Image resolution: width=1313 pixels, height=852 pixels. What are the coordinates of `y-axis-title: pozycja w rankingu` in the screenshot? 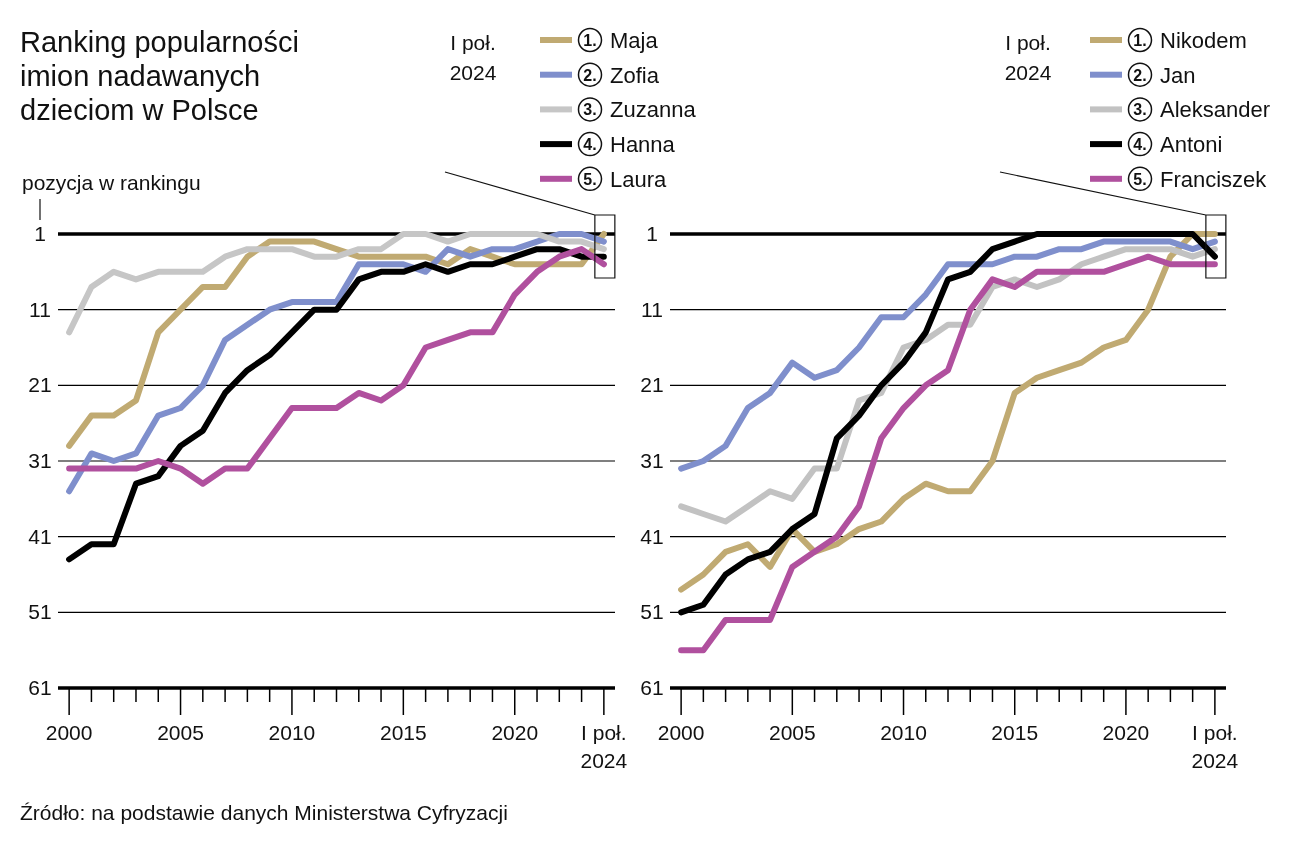 It's located at (111, 182).